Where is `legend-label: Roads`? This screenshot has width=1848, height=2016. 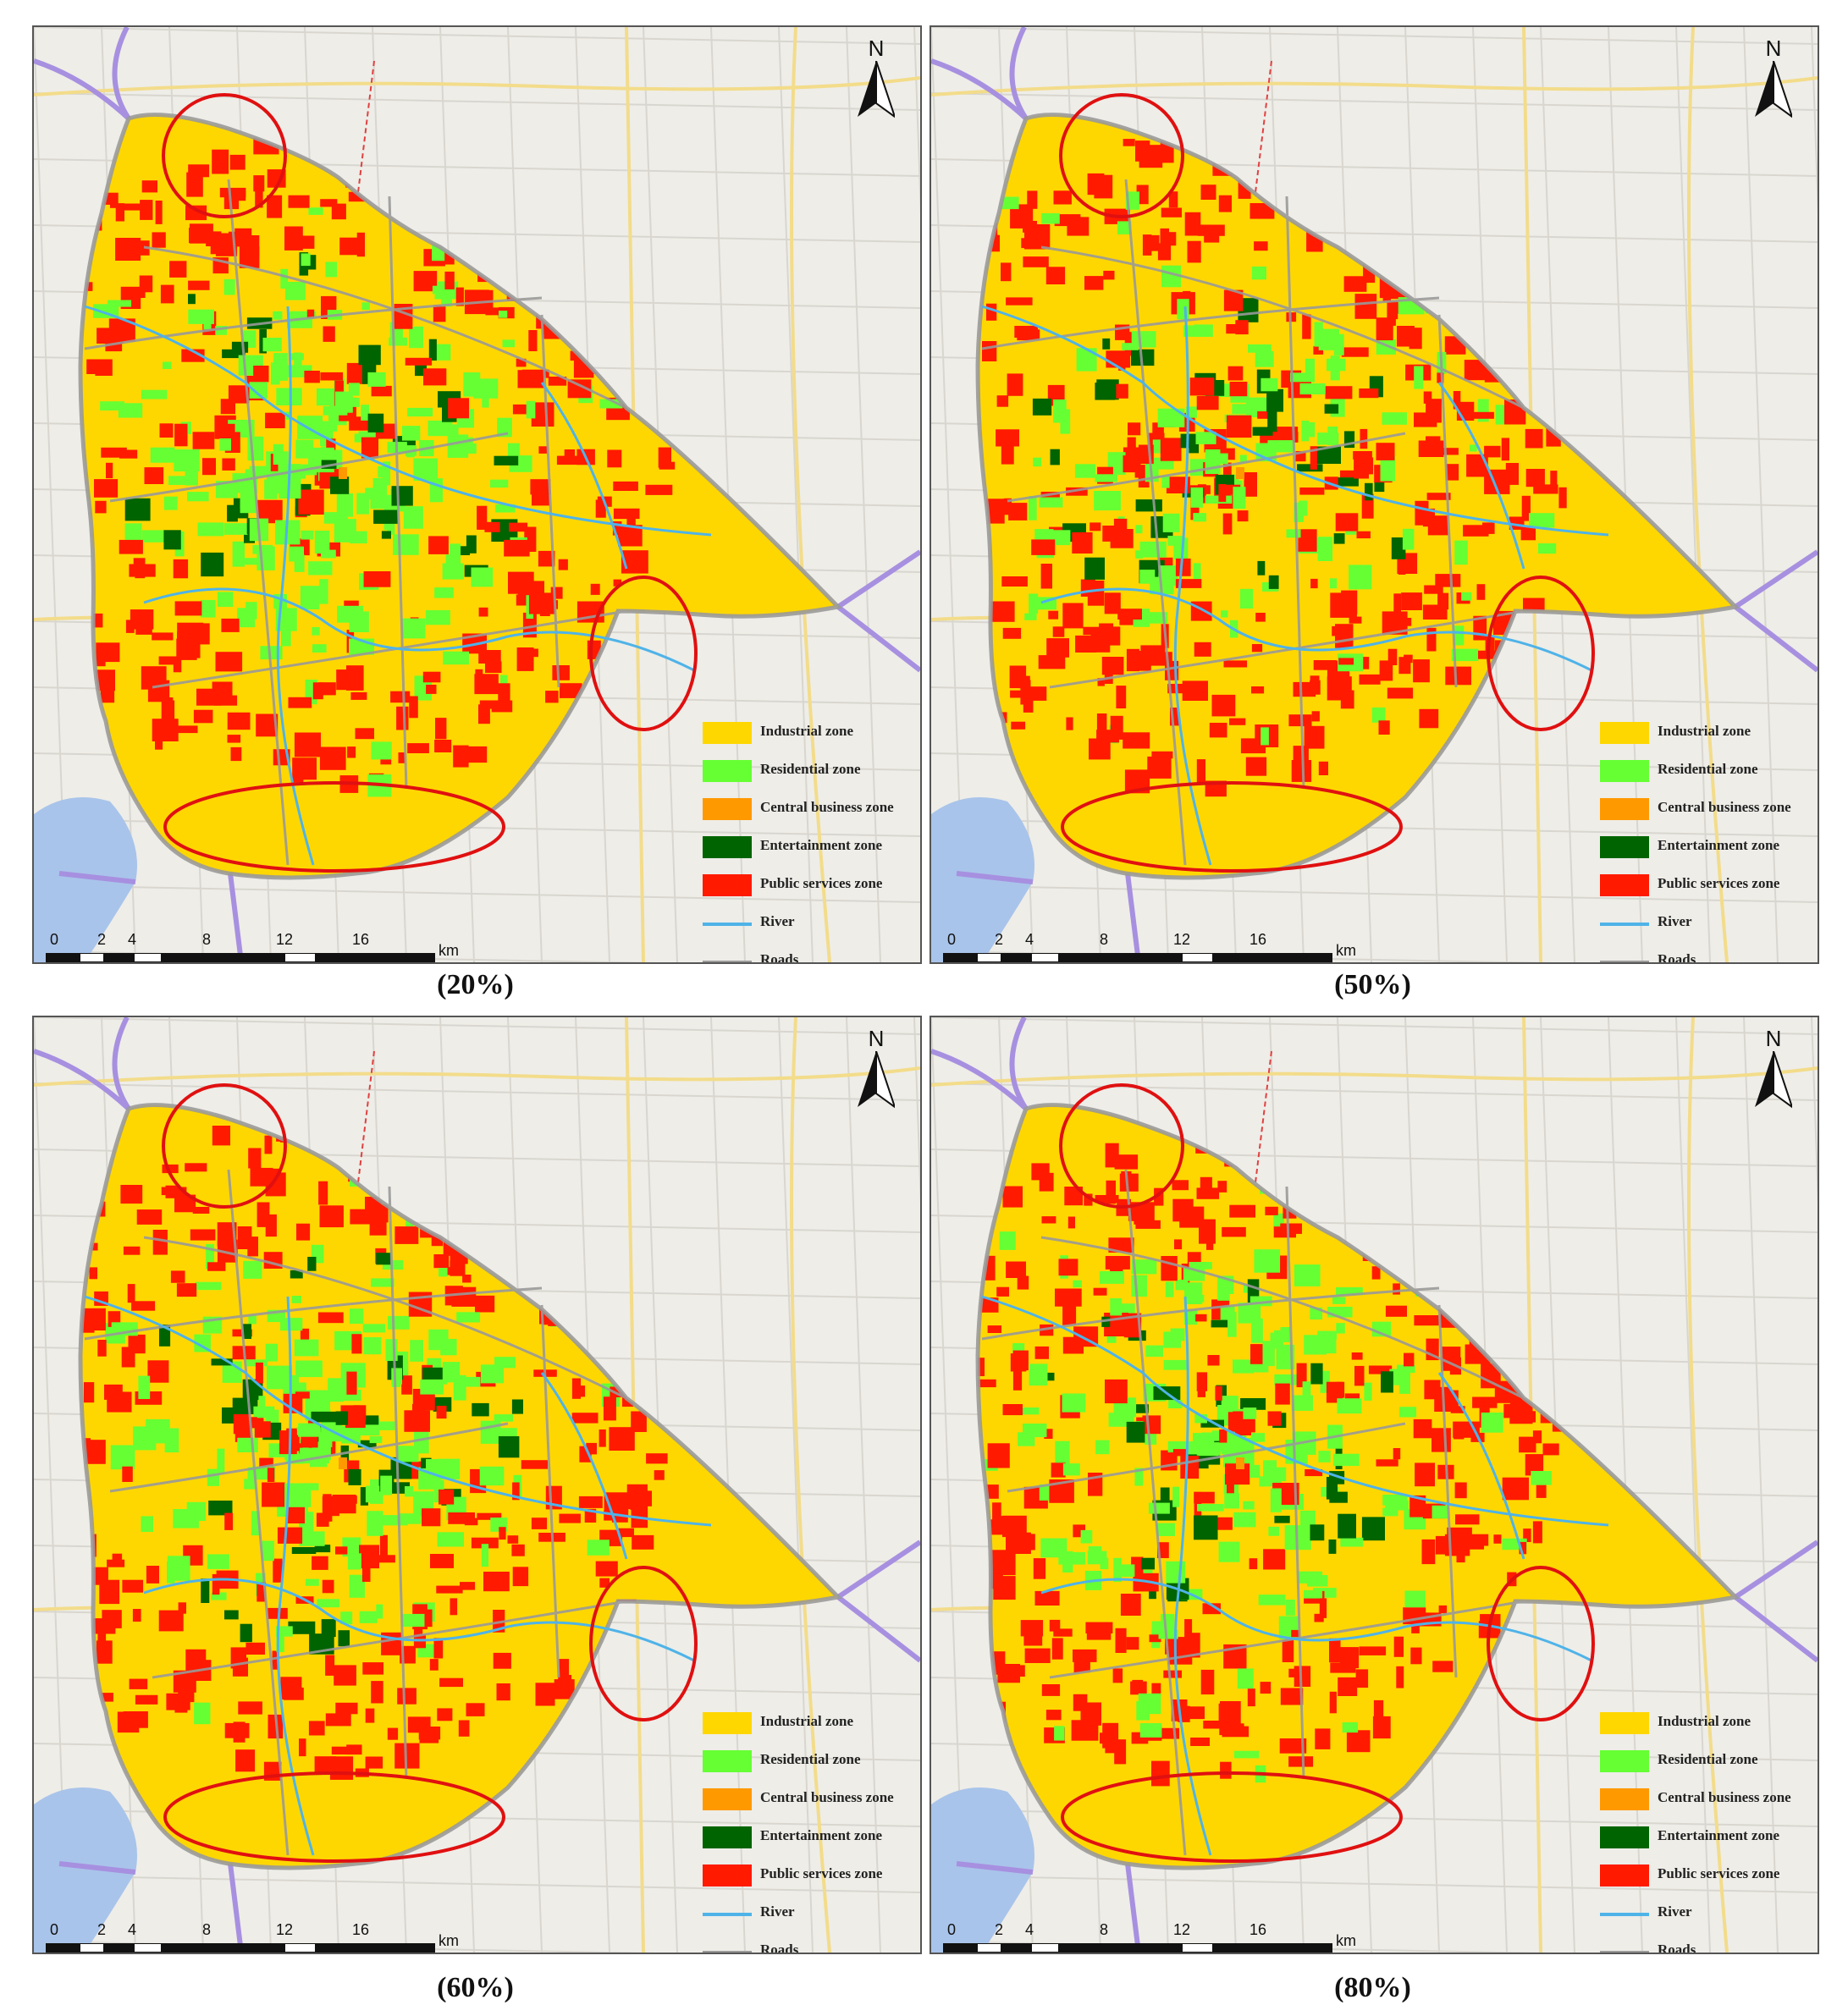 legend-label: Roads is located at coordinates (1677, 1948).